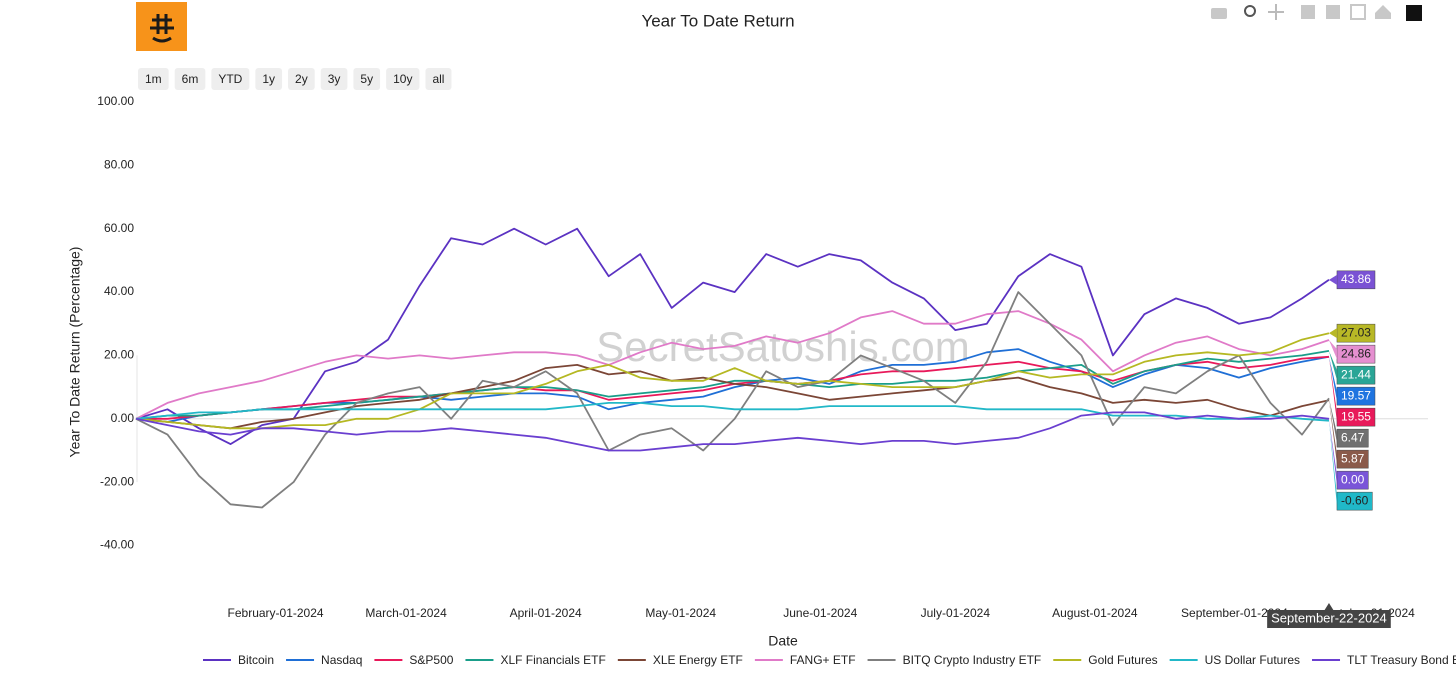 This screenshot has width=1456, height=675. I want to click on range-button-label: 6m, so click(190, 79).